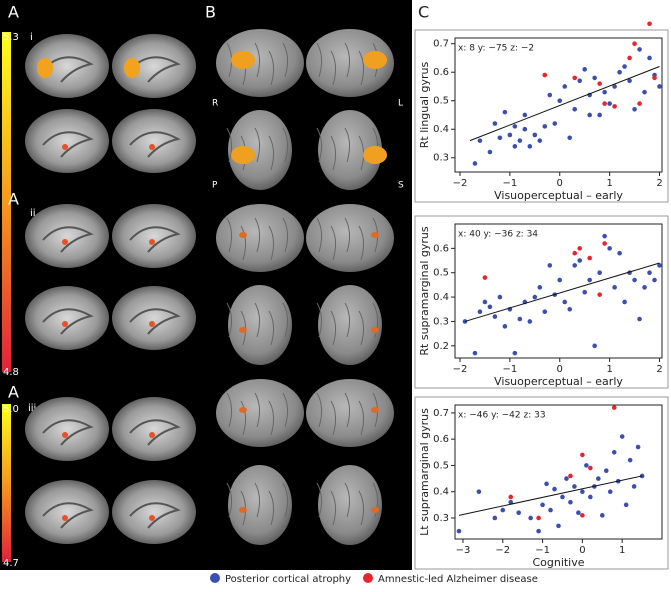  What do you see at coordinates (288, 579) in the screenshot?
I see `legend-label: Posterior cortical atrophy` at bounding box center [288, 579].